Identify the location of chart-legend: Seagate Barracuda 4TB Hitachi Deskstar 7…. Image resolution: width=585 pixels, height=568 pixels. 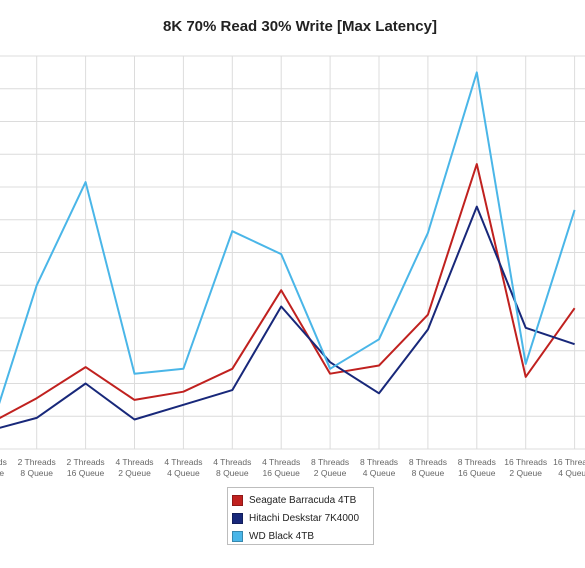
(300, 516).